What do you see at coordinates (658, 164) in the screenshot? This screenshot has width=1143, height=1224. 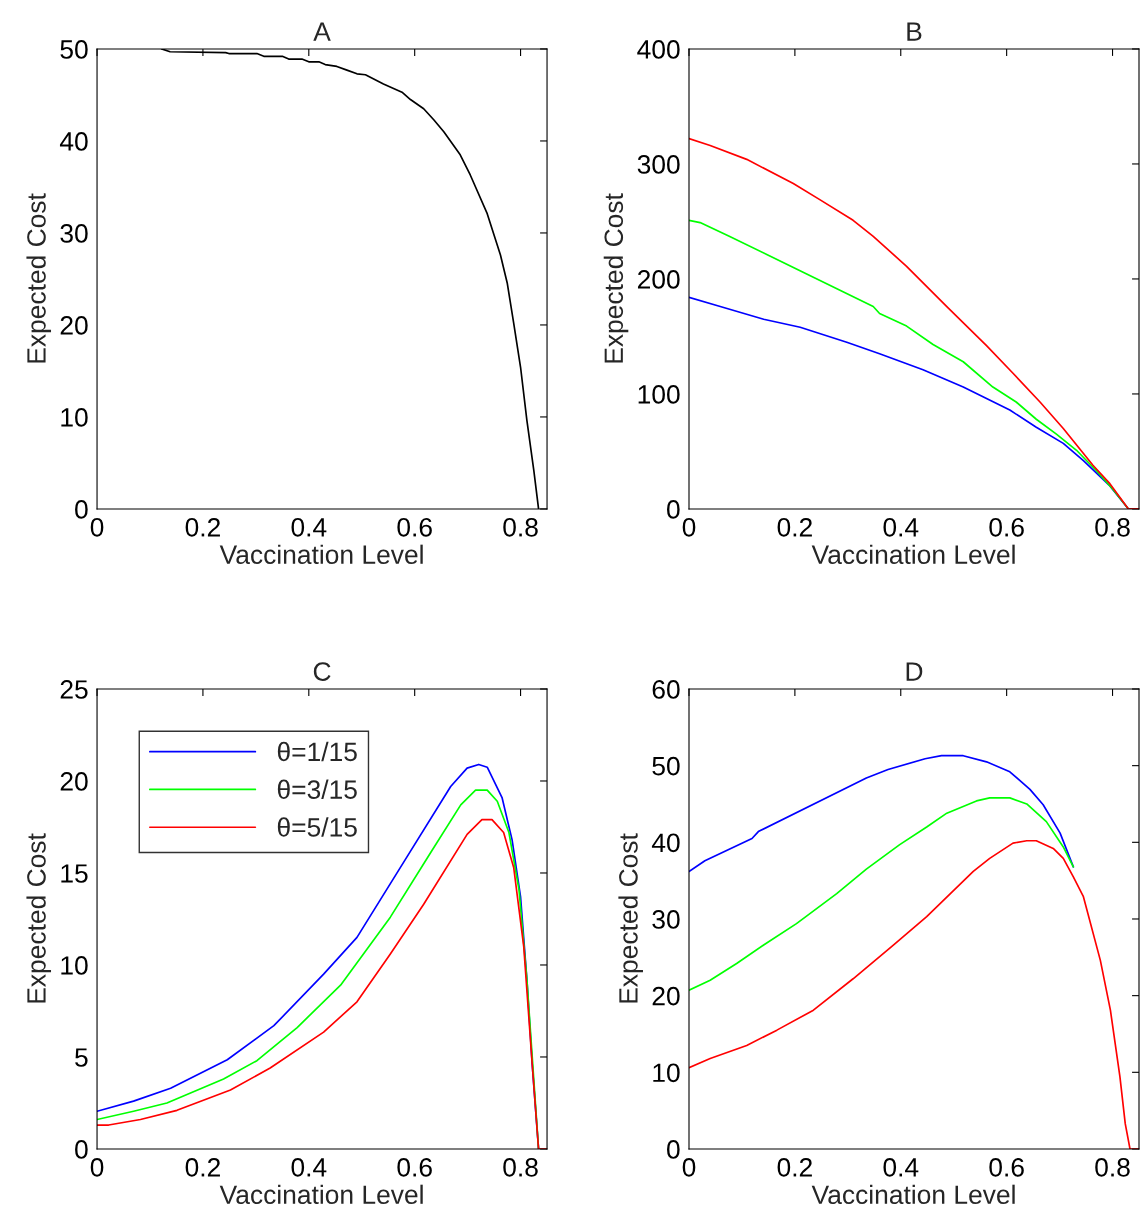 I see `y-tick-label: 300` at bounding box center [658, 164].